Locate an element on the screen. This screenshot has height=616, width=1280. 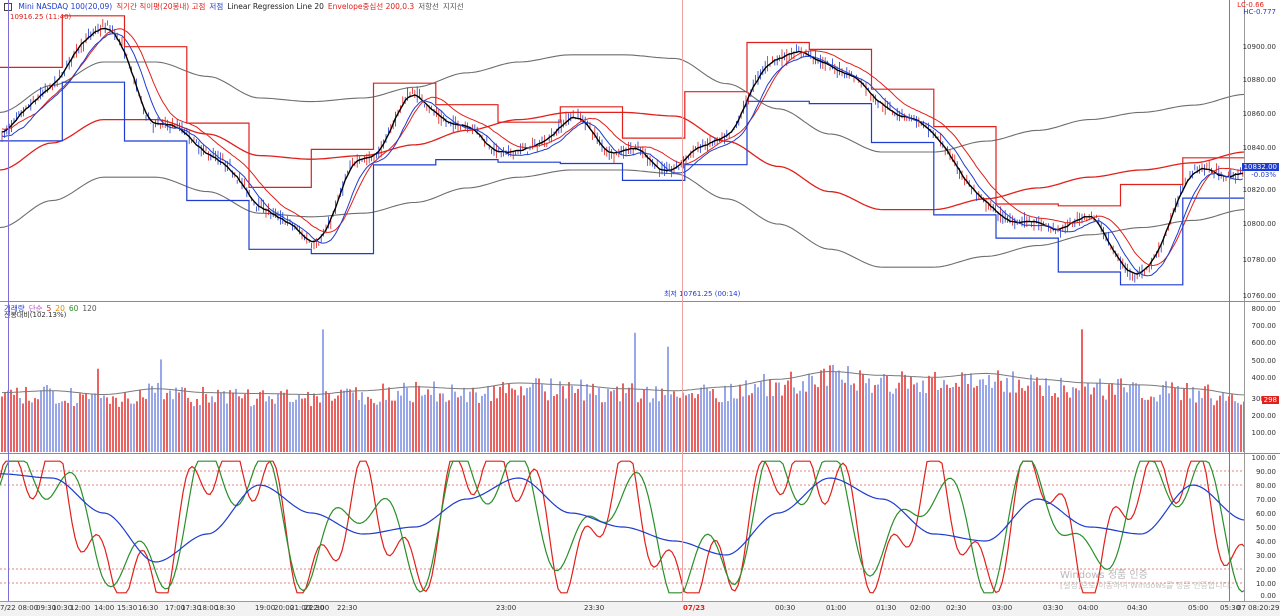
price-y-tick: 10860.00 is located at coordinates (1259, 114).